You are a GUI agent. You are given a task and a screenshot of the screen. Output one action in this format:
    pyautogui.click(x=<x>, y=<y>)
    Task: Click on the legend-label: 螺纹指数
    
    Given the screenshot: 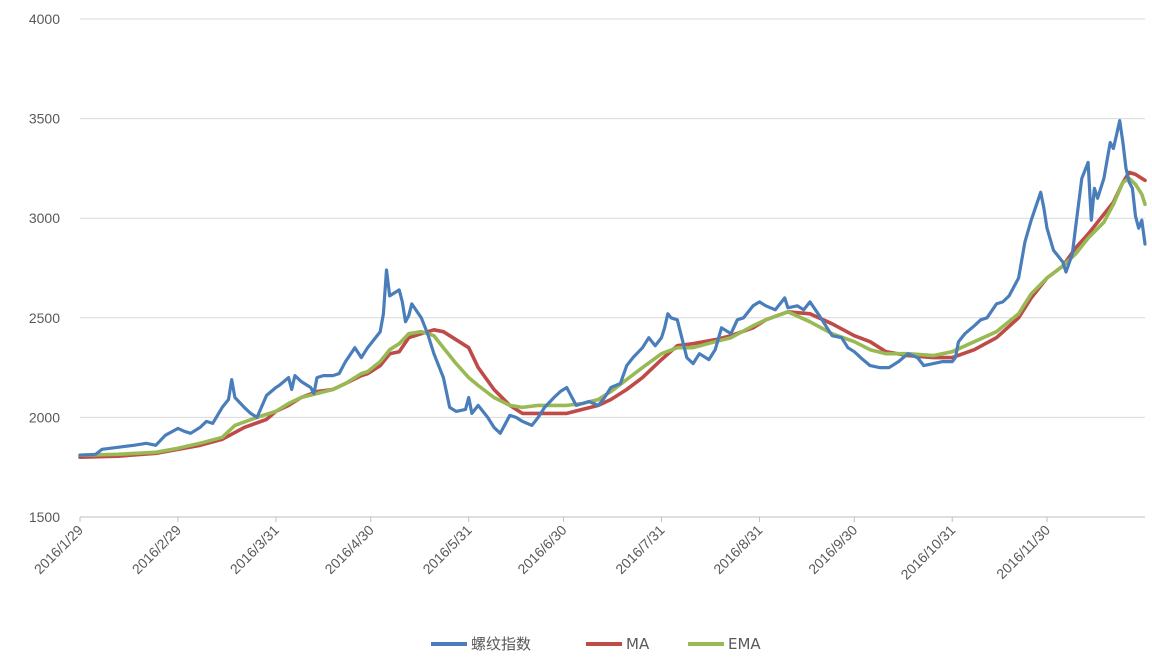 What is the action you would take?
    pyautogui.click(x=501, y=644)
    